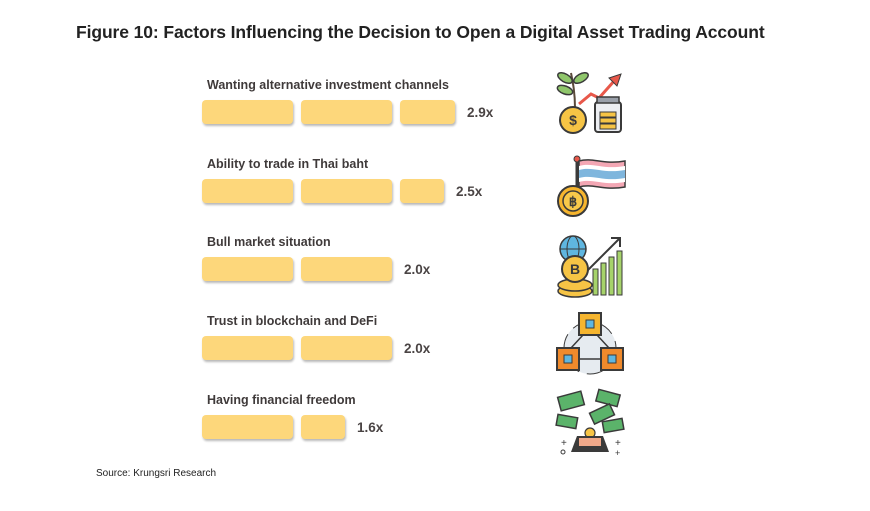 This screenshot has height=511, width=870. Describe the element at coordinates (281, 400) in the screenshot. I see `factor-label: Having financial freedom` at that location.